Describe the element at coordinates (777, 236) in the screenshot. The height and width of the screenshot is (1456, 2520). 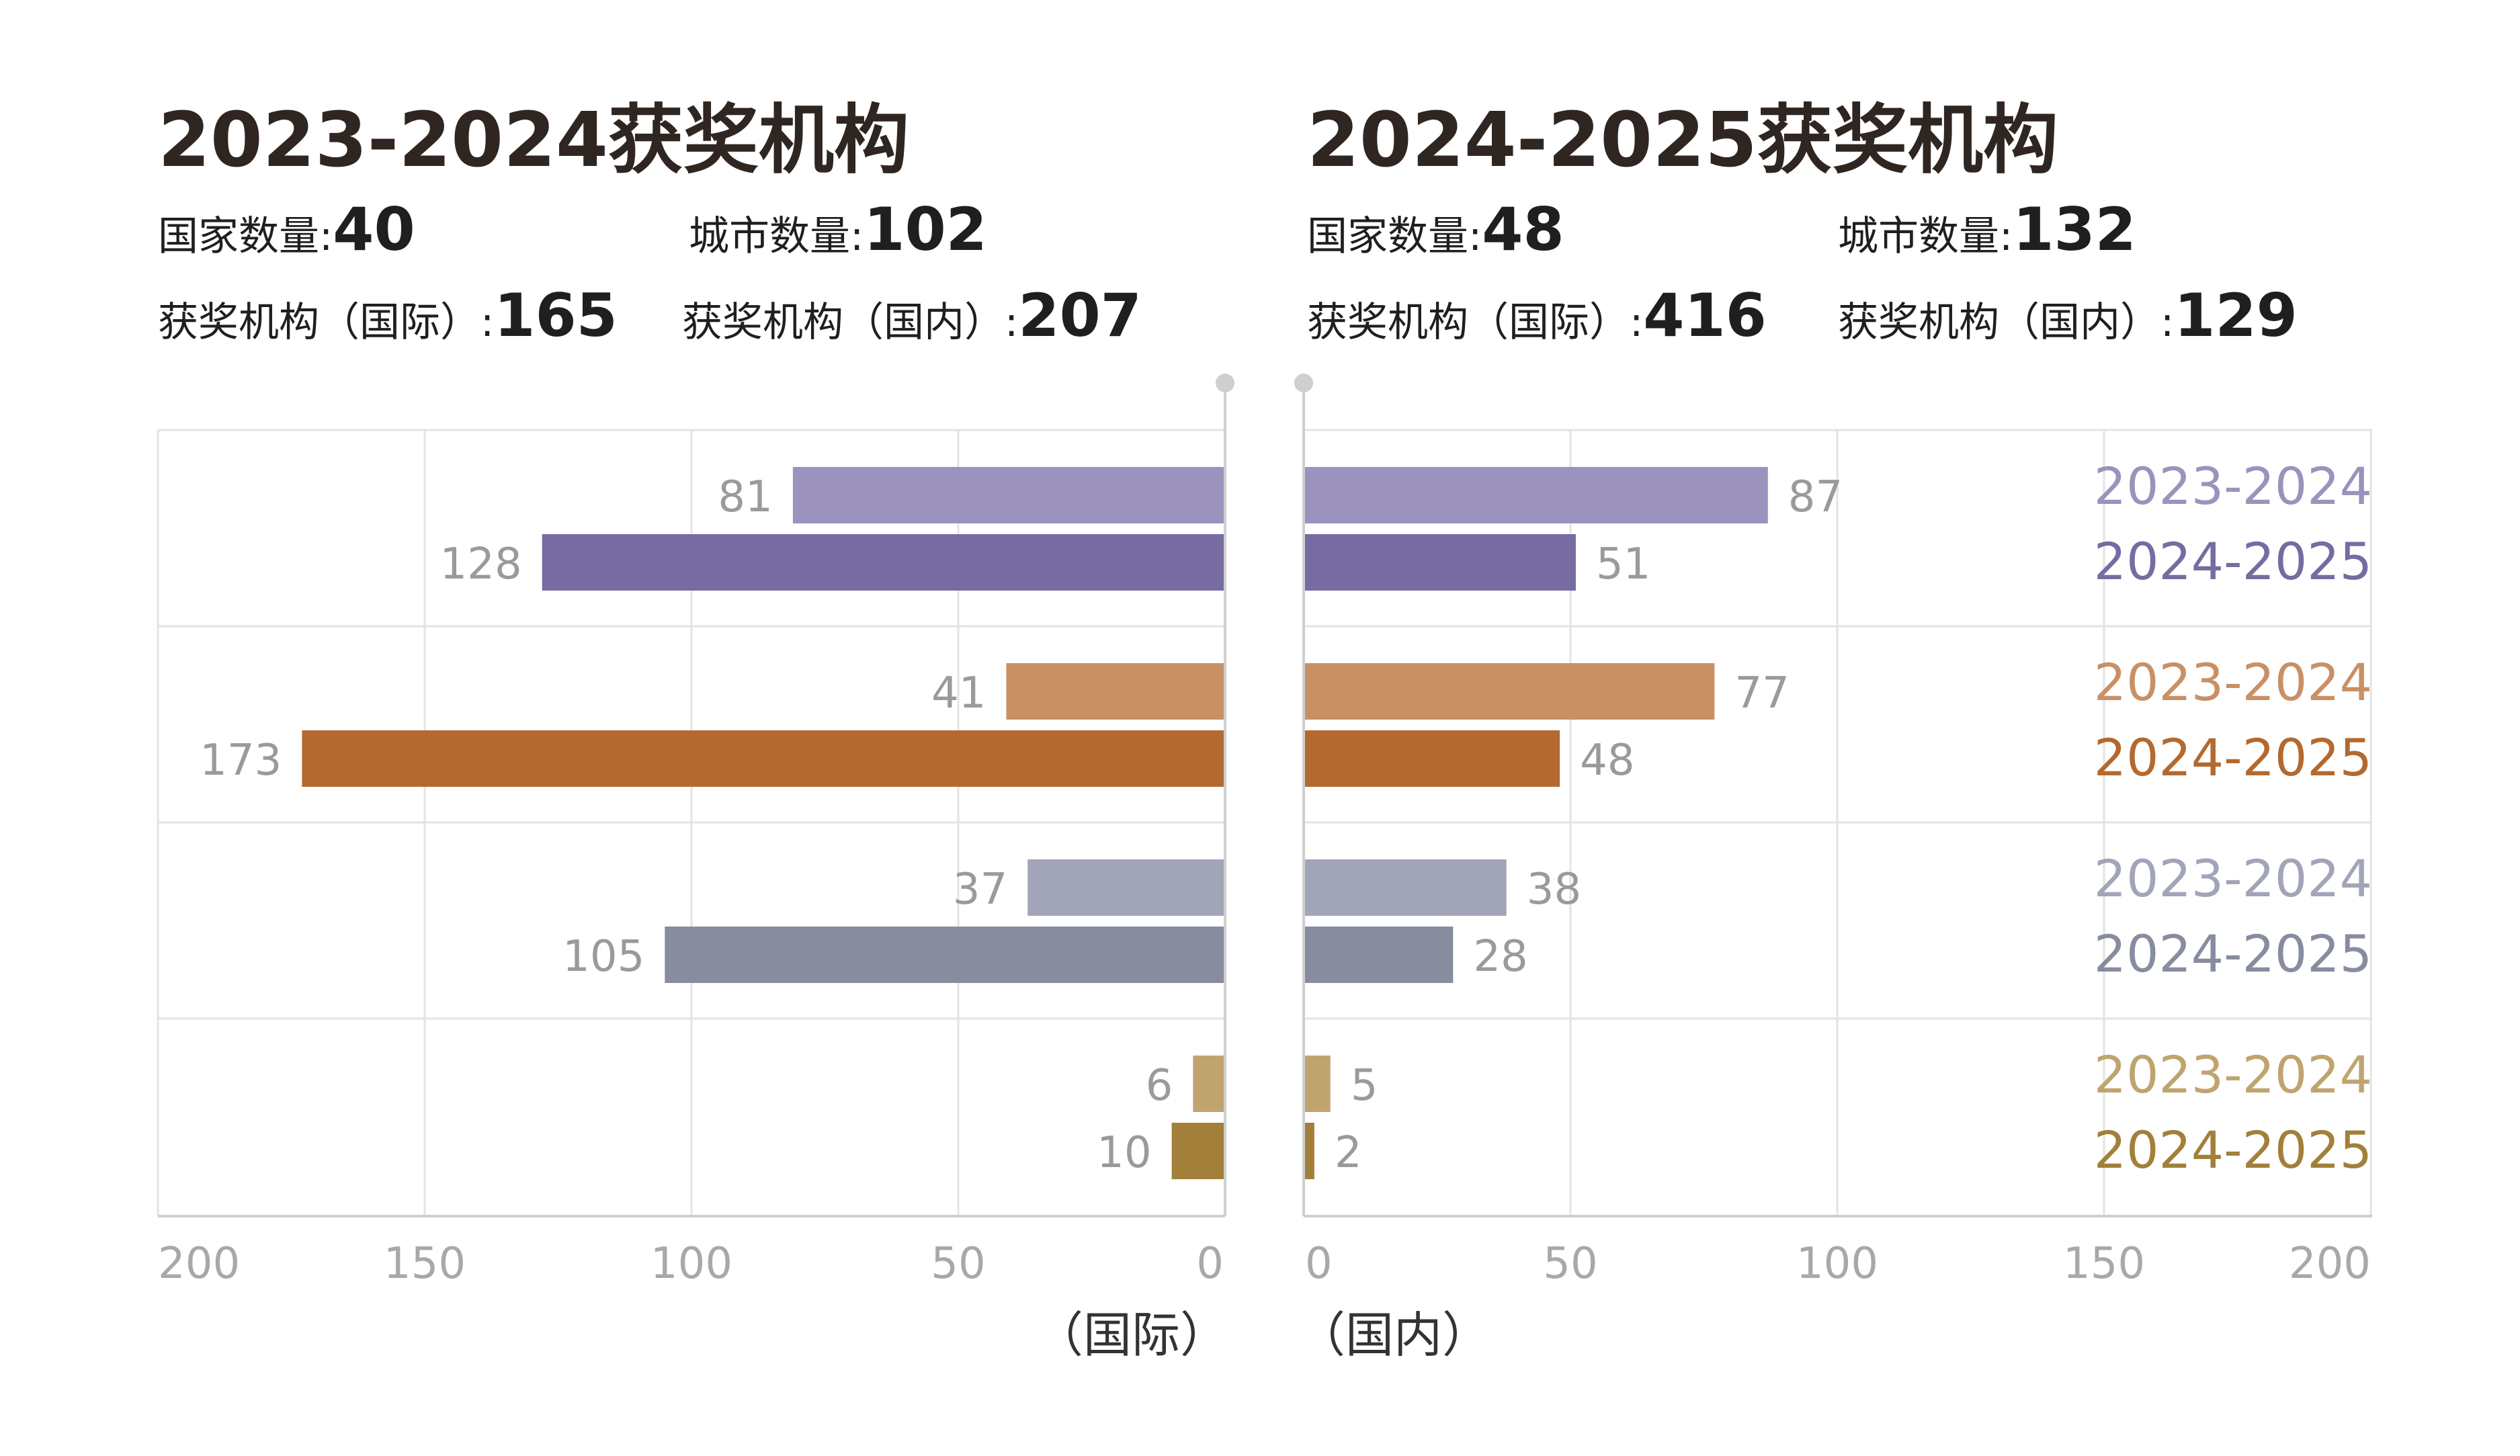
I see `left-cities-label: 城市数量:` at that location.